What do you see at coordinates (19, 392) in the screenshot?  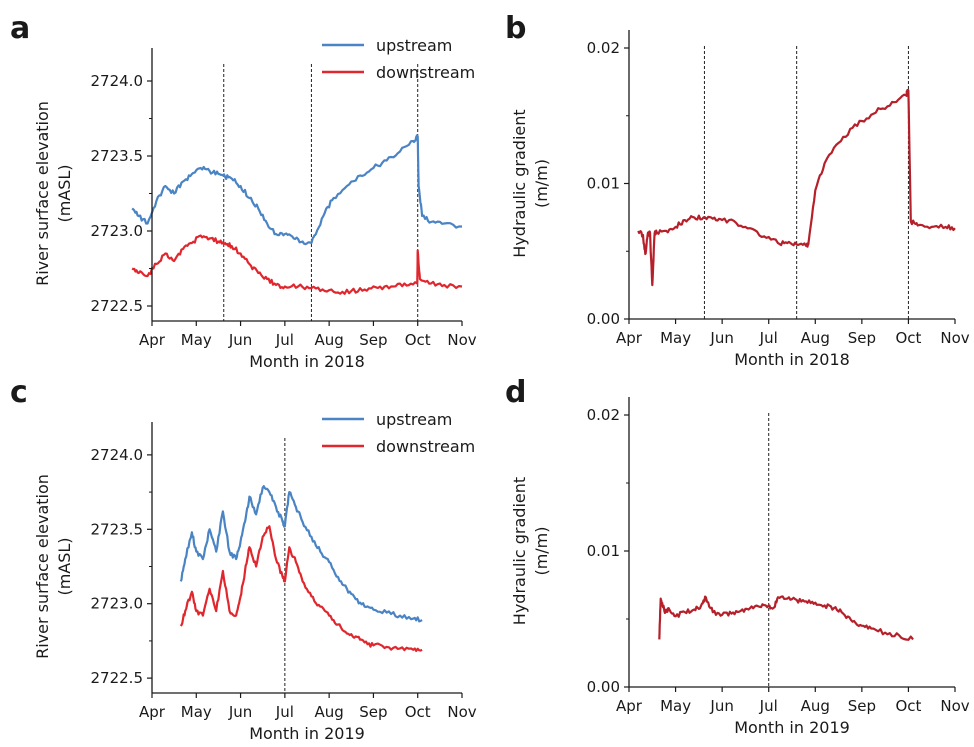 I see `panel-c-letter: c` at bounding box center [19, 392].